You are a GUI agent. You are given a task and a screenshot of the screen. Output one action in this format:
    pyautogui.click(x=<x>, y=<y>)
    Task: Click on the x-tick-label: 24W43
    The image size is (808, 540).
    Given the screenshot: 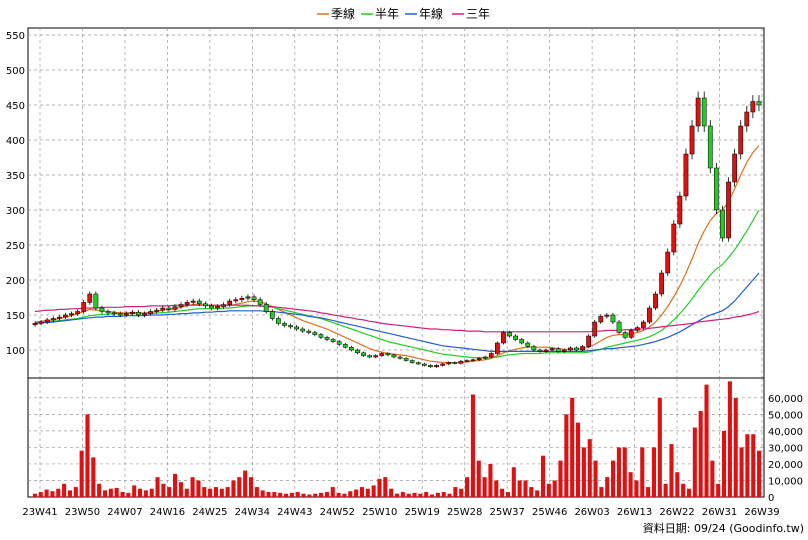 What is the action you would take?
    pyautogui.click(x=294, y=512)
    